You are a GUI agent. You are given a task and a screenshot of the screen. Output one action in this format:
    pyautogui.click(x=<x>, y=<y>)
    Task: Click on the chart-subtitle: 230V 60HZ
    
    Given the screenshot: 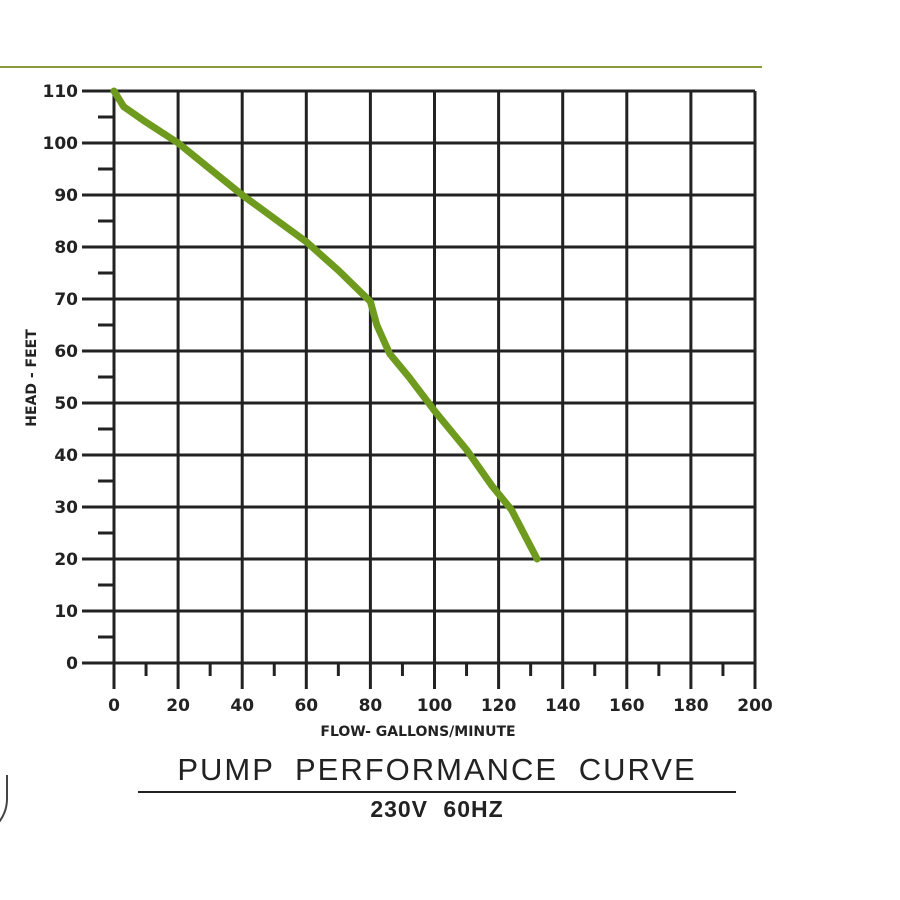 What is the action you would take?
    pyautogui.click(x=437, y=809)
    